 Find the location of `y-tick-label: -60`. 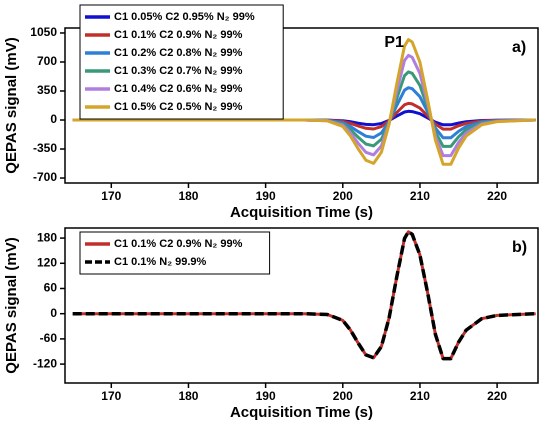

y-tick-label: -60 is located at coordinates (49, 338).